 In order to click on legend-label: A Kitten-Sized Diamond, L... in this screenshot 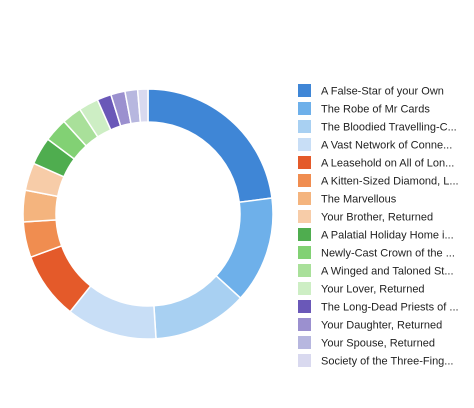, I will do `click(390, 182)`.